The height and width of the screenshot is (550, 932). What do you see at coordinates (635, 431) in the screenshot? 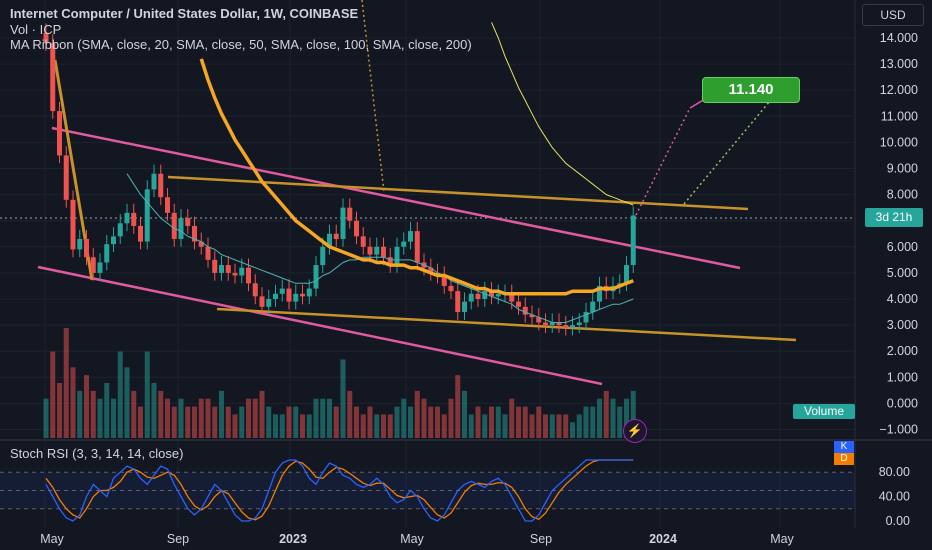
I see `lightning-icon: ⚡` at bounding box center [635, 431].